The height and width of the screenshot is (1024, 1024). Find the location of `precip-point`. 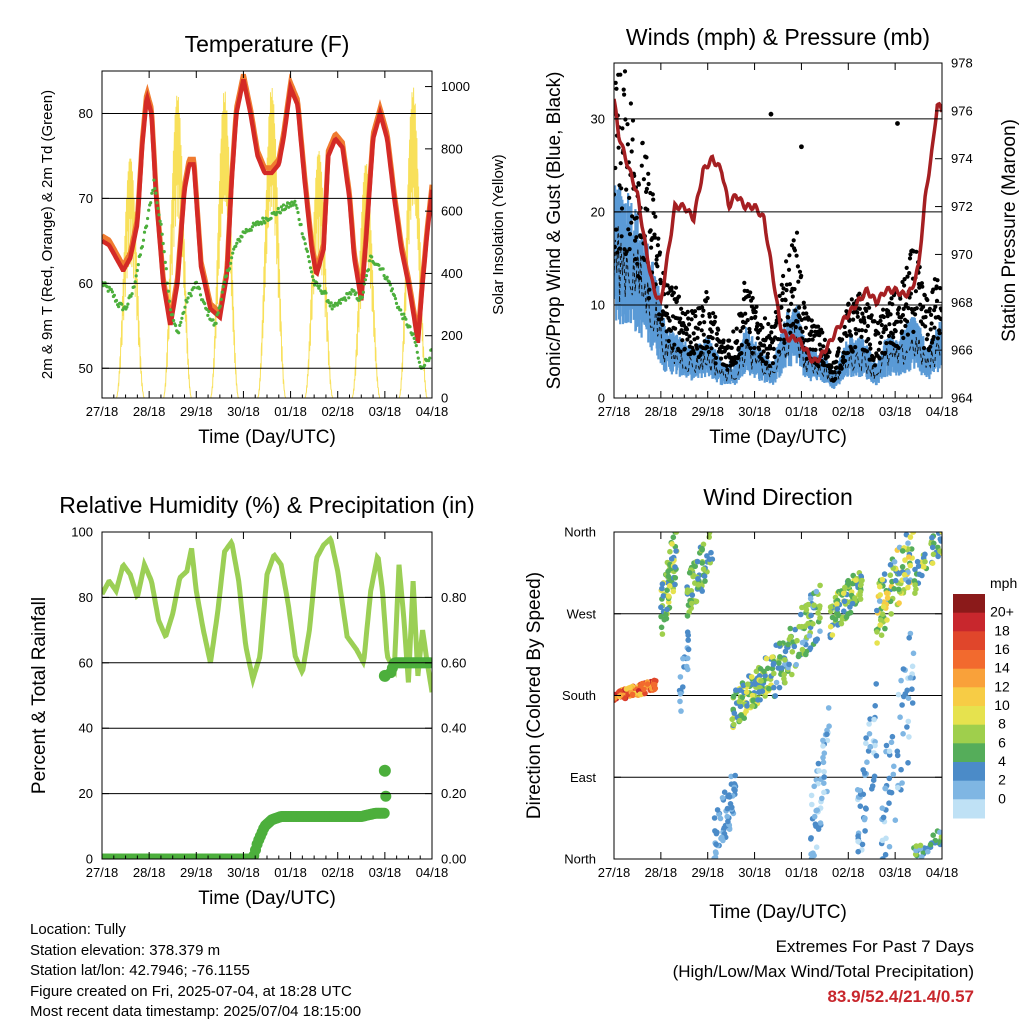

precip-point is located at coordinates (384, 770).